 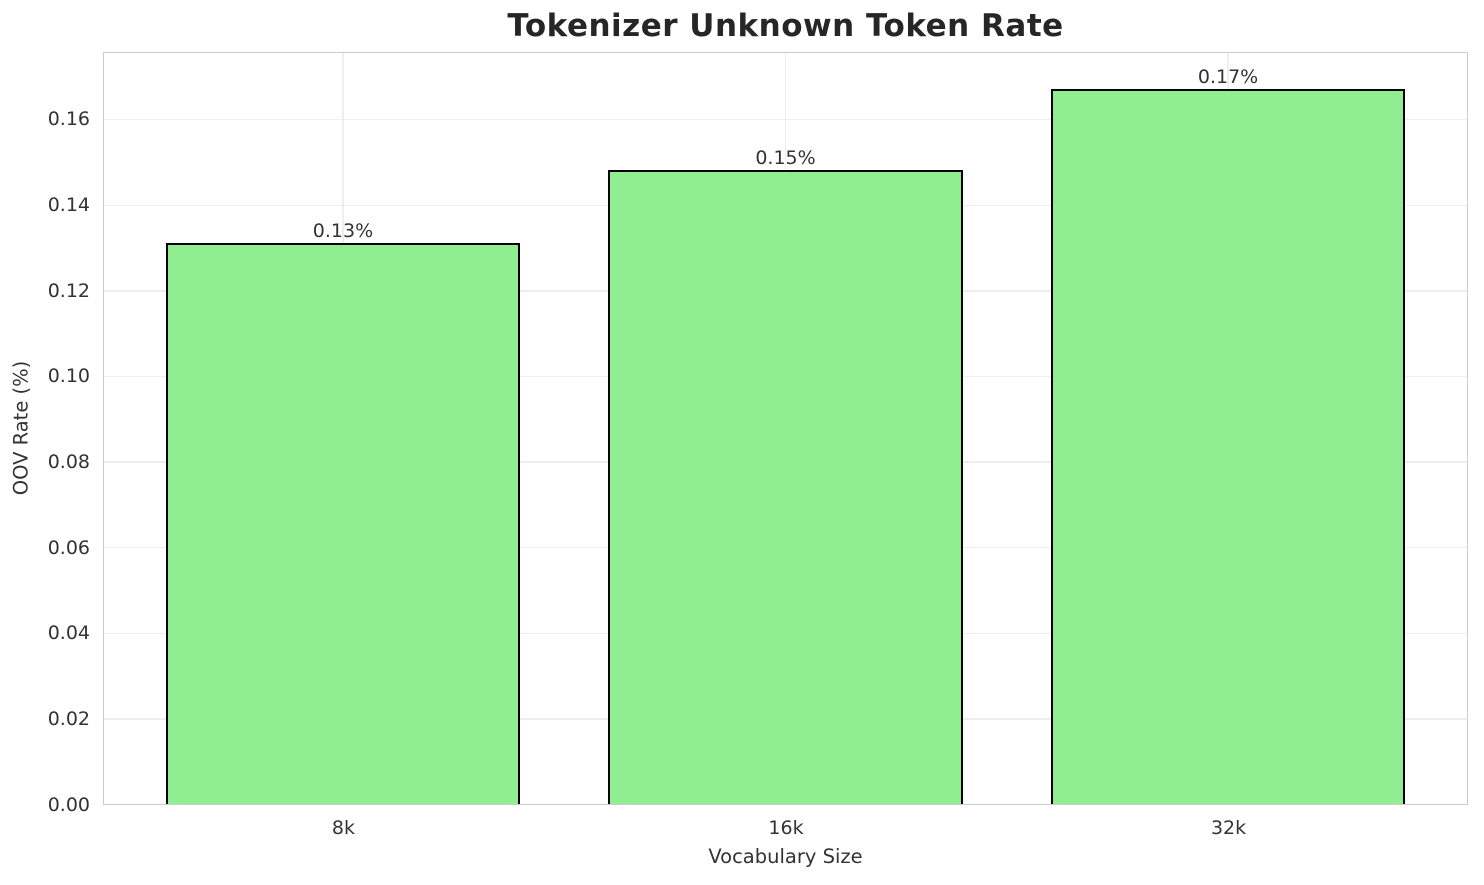 What do you see at coordinates (785, 26) in the screenshot?
I see `chart-title: Tokenizer Unknown Token Rate` at bounding box center [785, 26].